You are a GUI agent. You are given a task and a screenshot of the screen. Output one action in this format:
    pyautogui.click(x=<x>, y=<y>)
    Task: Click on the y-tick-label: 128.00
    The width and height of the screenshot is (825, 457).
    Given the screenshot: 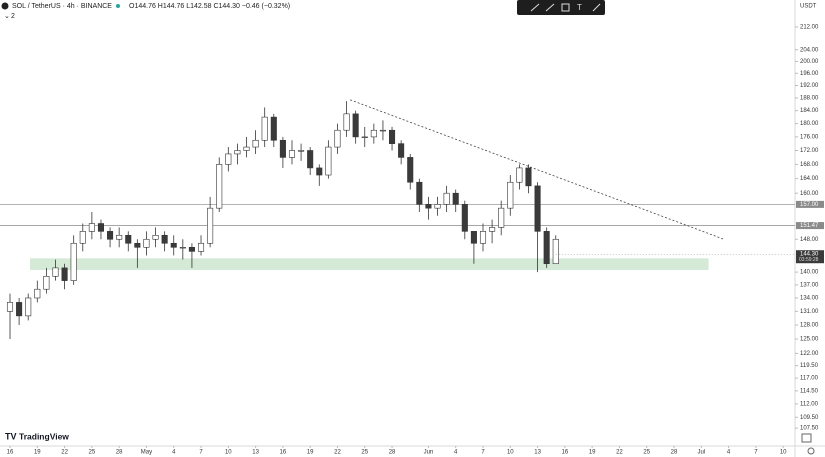 What is the action you would take?
    pyautogui.click(x=809, y=326)
    